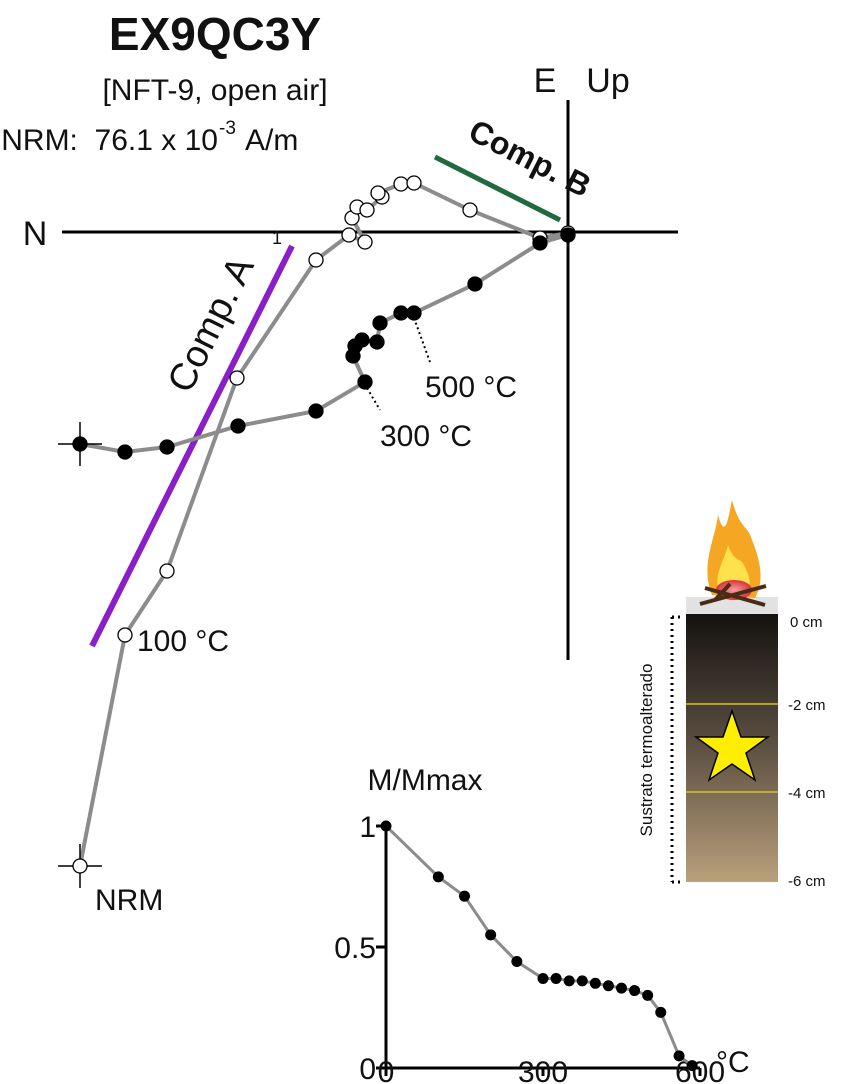 This screenshot has height=1084, width=847. I want to click on component-b-label: Comp. B, so click(530, 158).